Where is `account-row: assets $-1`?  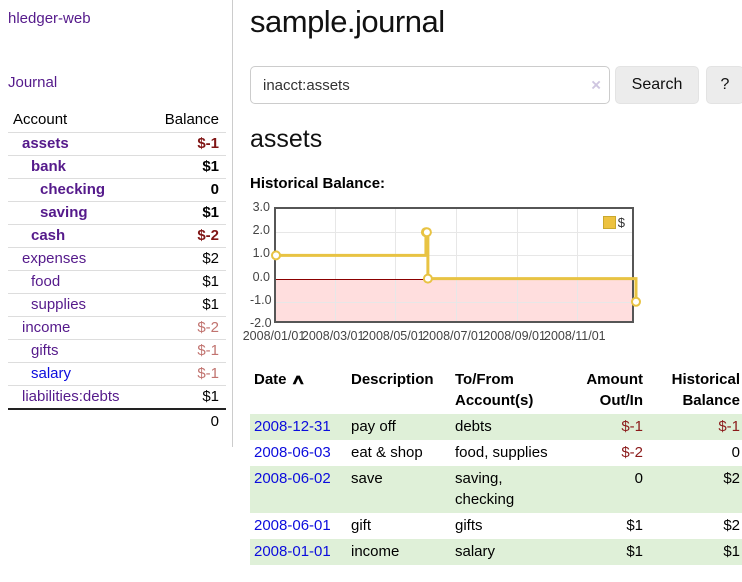 account-row: assets $-1 is located at coordinates (117, 144).